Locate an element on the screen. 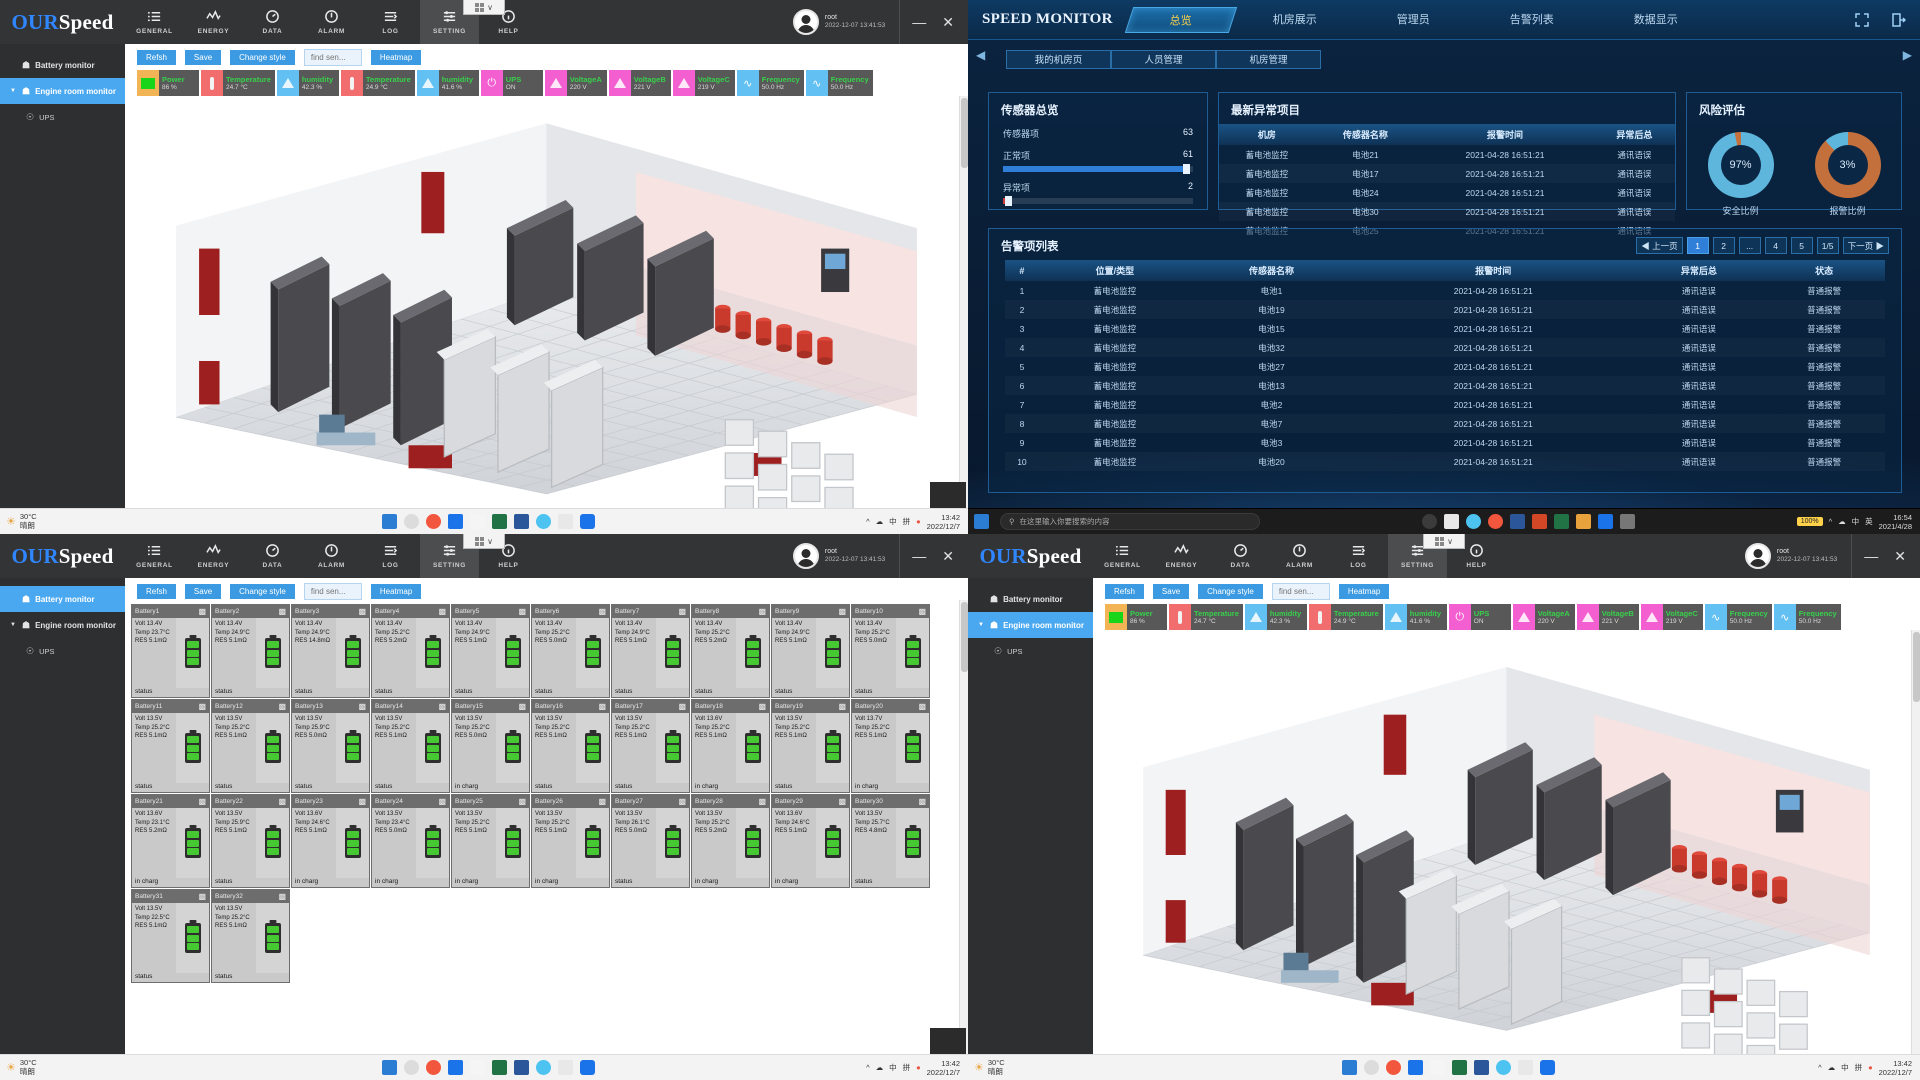  view-dropdown: ∨ is located at coordinates (1444, 541).